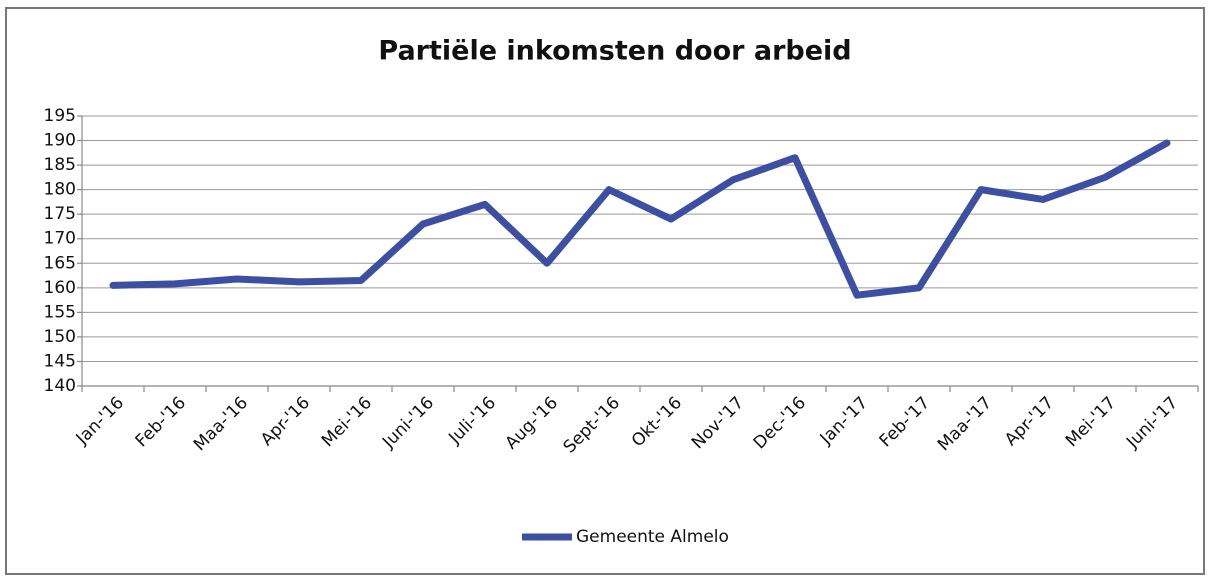  Describe the element at coordinates (60, 214) in the screenshot. I see `y-tick-label: 175` at that location.